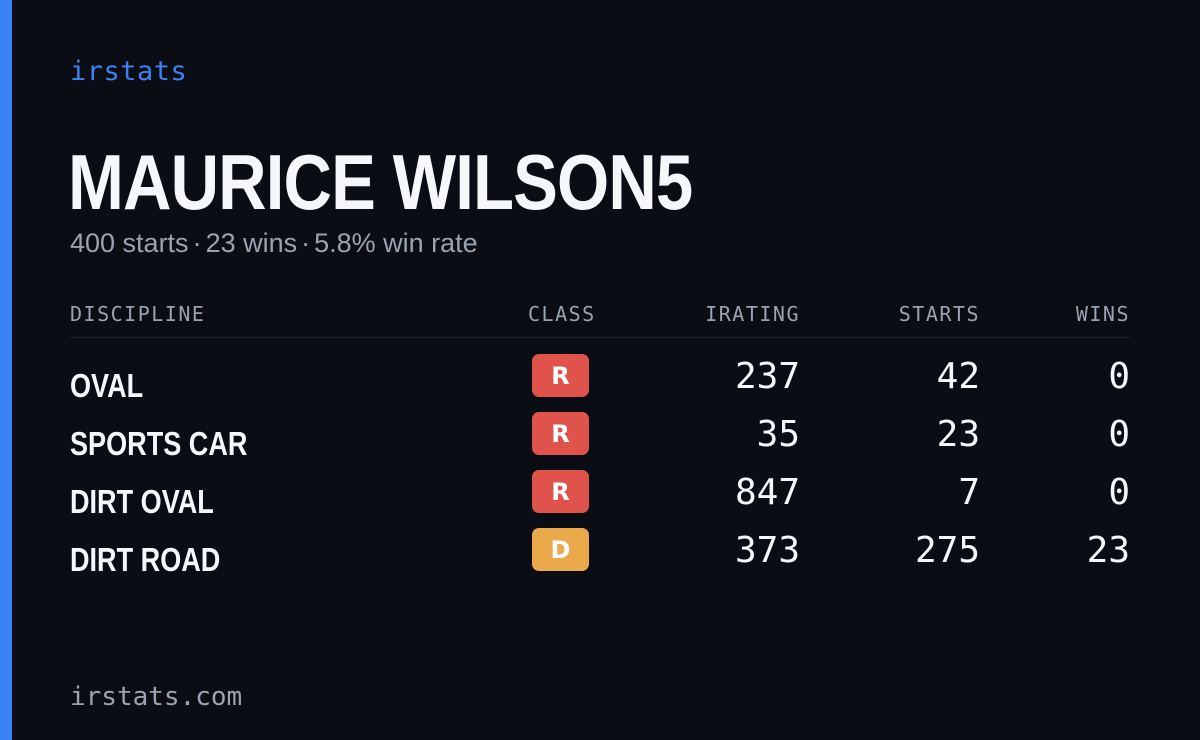  Describe the element at coordinates (251, 243) in the screenshot. I see `wins-summary: 23 wins` at that location.